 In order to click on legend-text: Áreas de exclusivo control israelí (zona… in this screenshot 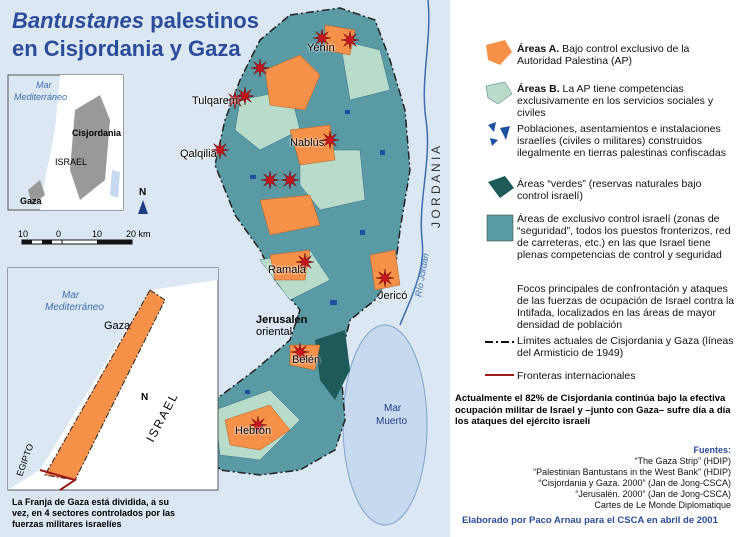, I will do `click(624, 237)`.